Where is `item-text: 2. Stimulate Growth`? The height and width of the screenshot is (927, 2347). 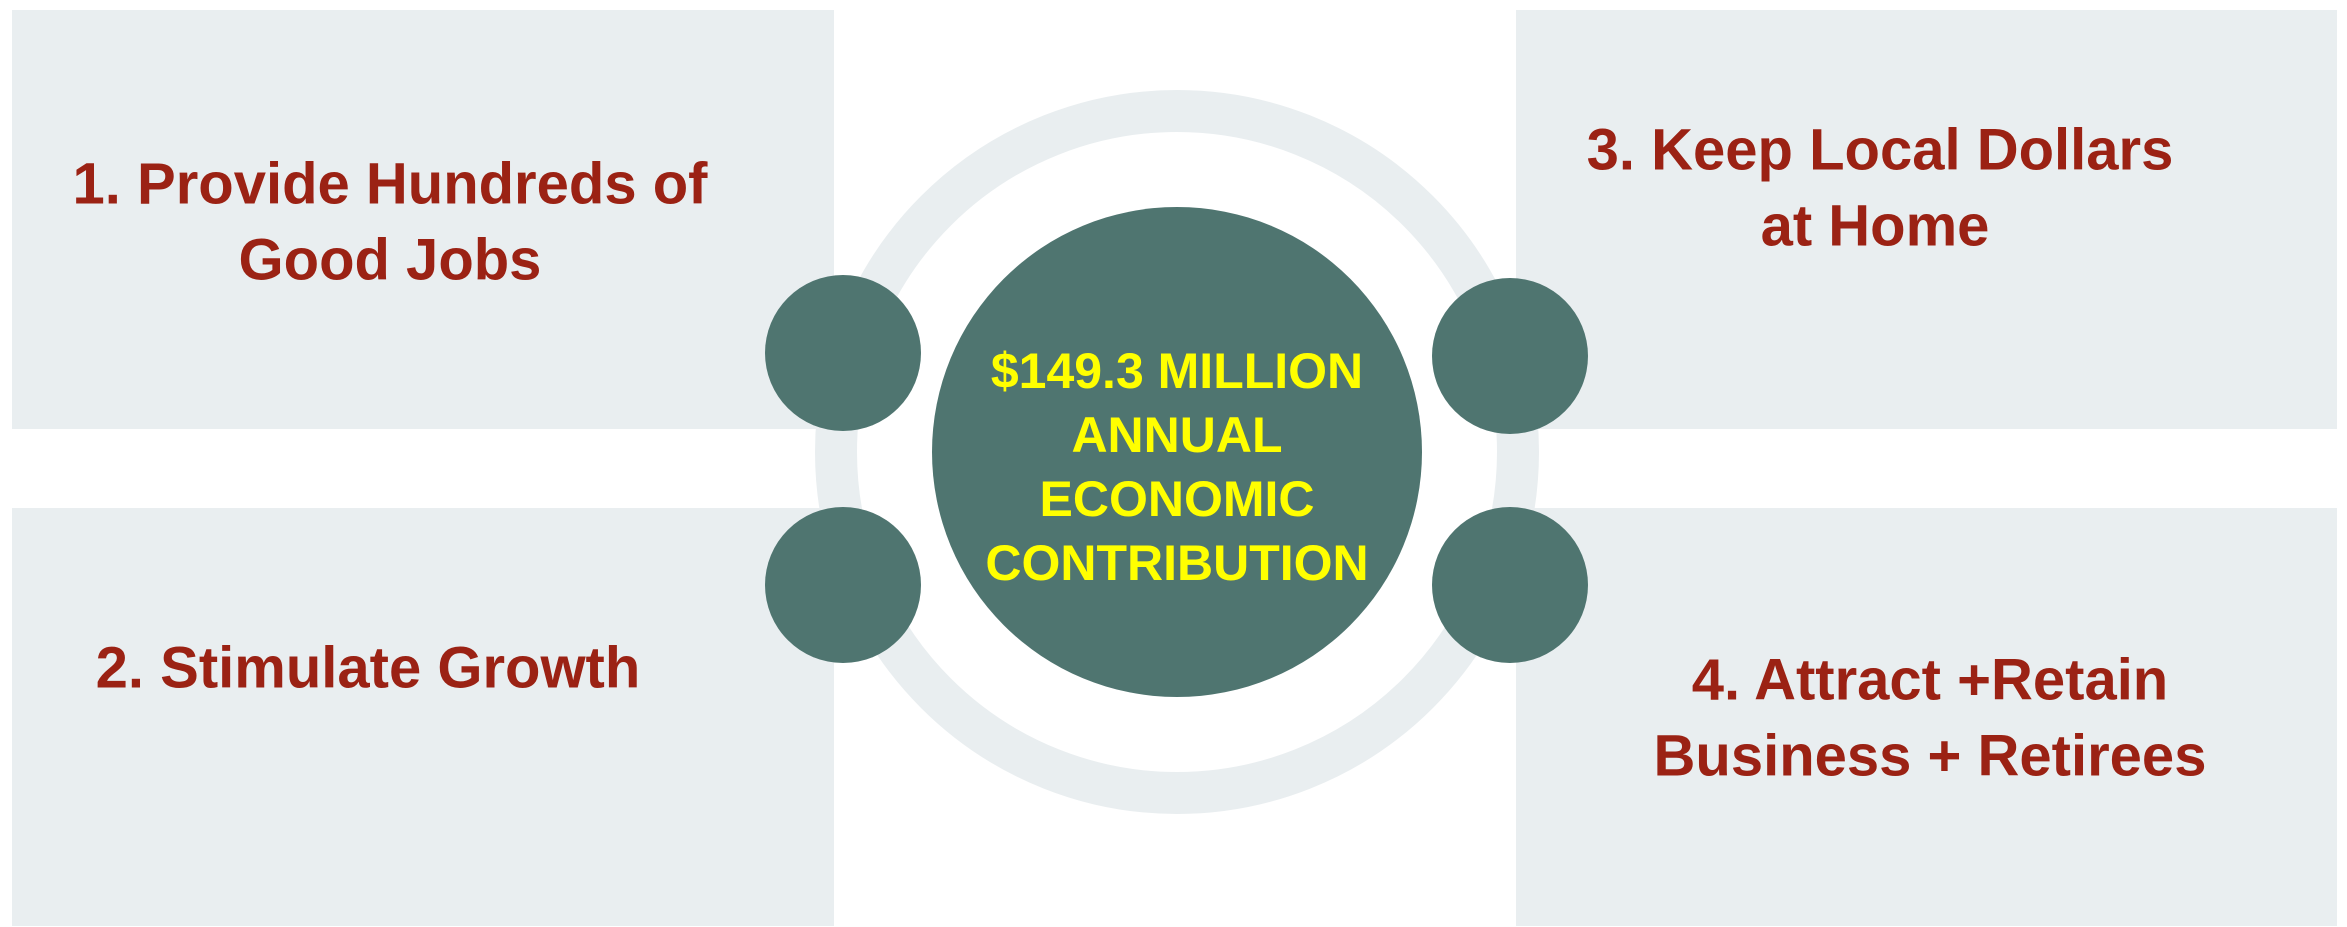
item-text: 2. Stimulate Growth is located at coordinates (368, 667).